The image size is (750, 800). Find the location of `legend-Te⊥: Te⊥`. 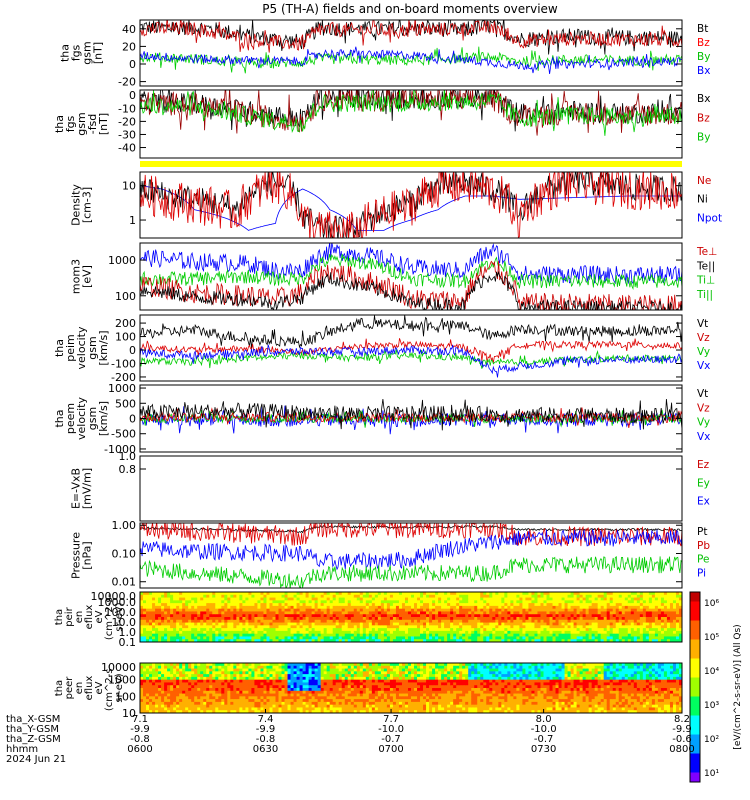

legend-Te⊥: Te⊥ is located at coordinates (706, 252).